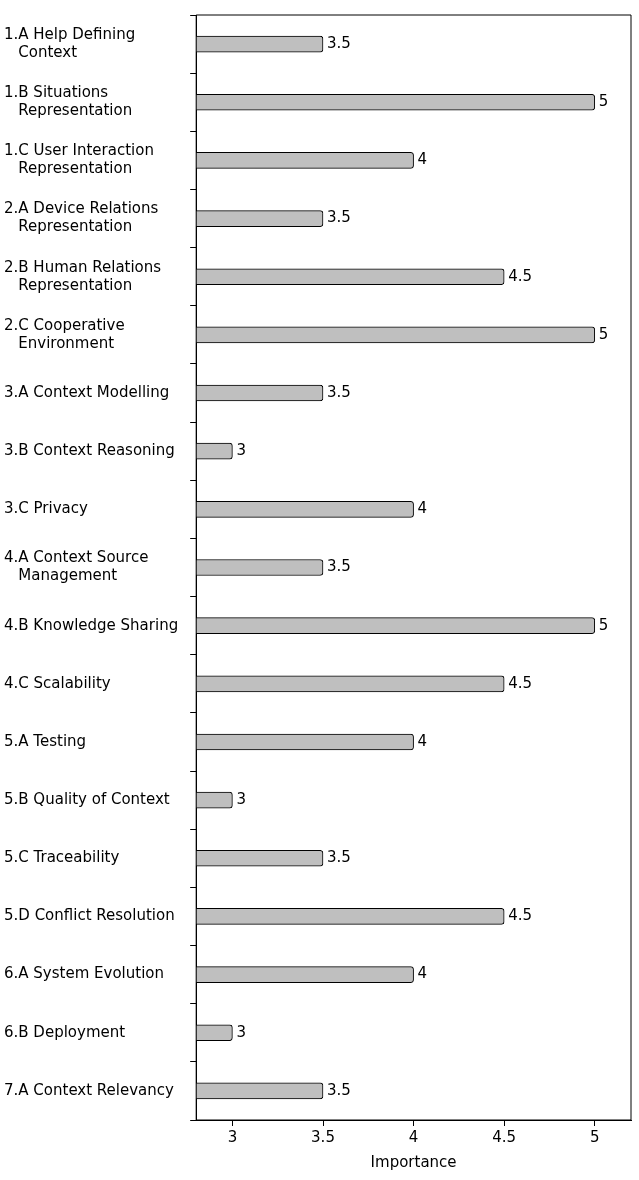  What do you see at coordinates (45, 740) in the screenshot?
I see `y-tick-label: 5.A Testing` at bounding box center [45, 740].